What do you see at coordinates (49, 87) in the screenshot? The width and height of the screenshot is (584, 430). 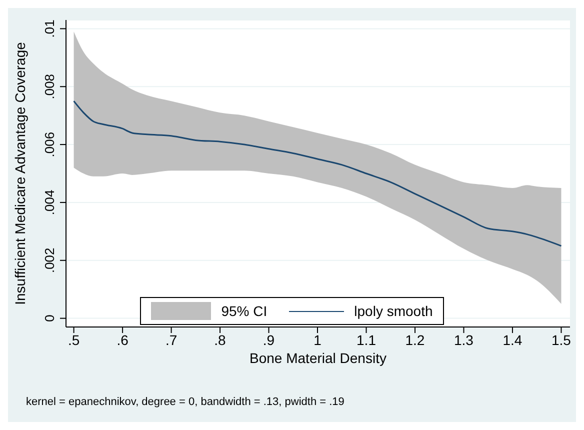 I see `y-tick-label: .008` at bounding box center [49, 87].